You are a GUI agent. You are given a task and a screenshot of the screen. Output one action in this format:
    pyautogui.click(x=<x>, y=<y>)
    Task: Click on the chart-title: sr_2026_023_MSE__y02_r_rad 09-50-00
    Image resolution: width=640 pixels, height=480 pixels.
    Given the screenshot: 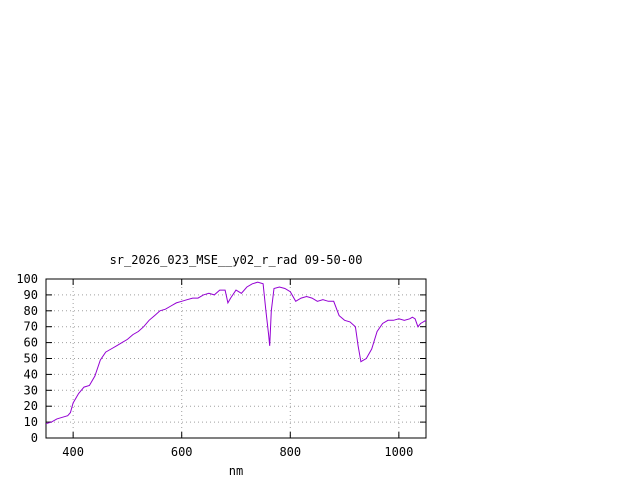 What is the action you would take?
    pyautogui.click(x=236, y=260)
    